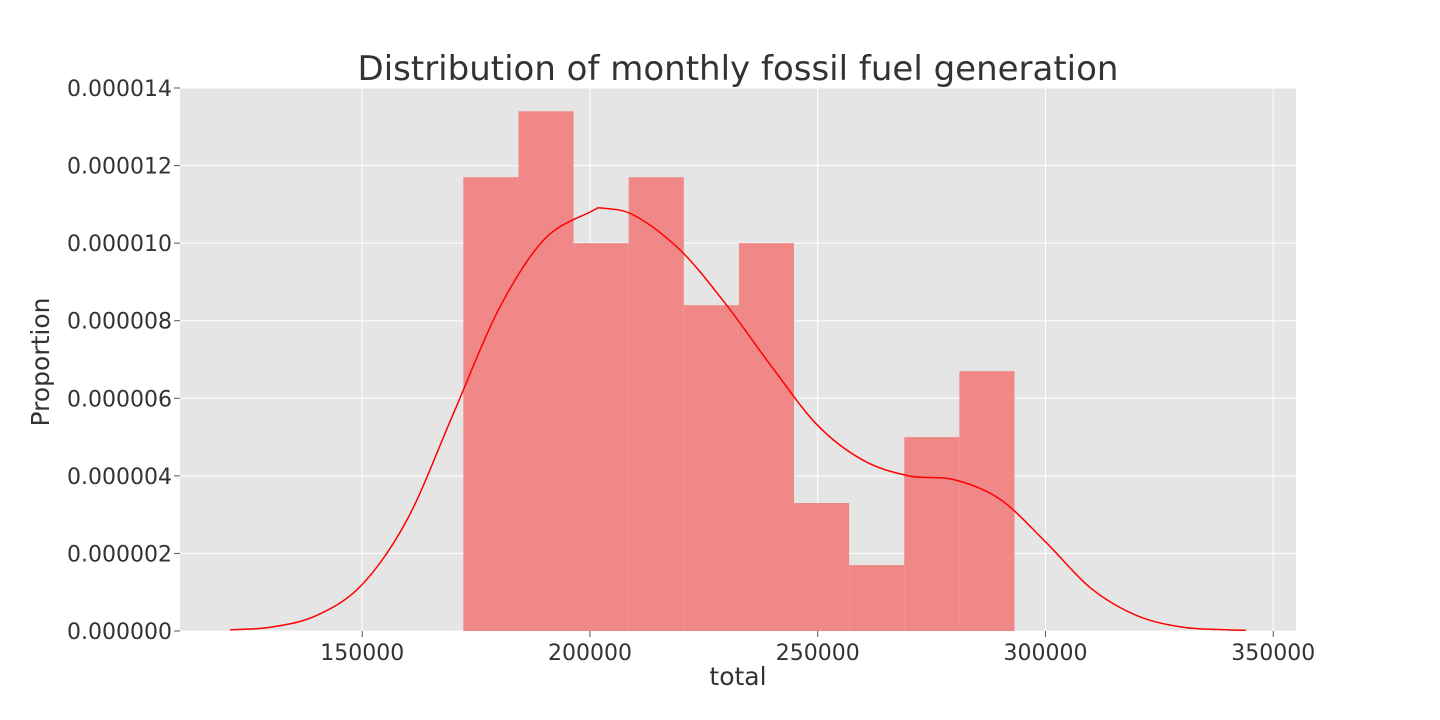  I want to click on x-tick-label: 350000, so click(1273, 653).